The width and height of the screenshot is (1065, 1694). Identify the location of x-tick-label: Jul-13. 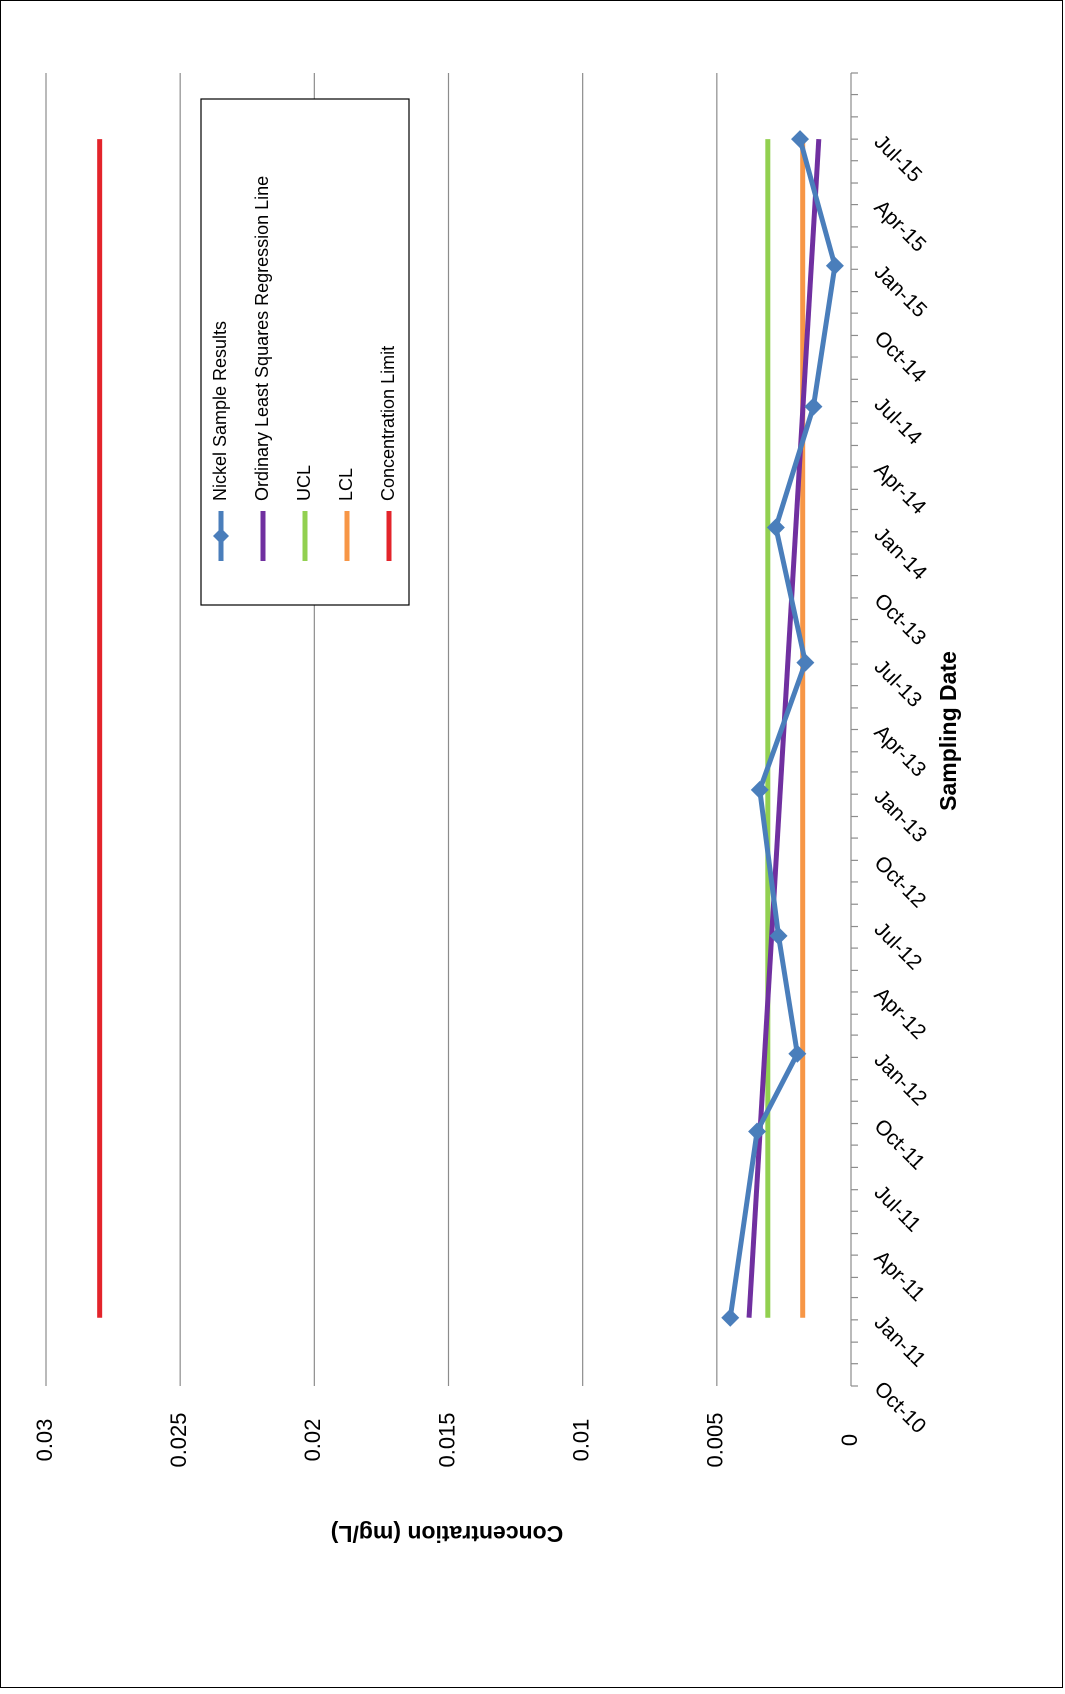
(898, 683).